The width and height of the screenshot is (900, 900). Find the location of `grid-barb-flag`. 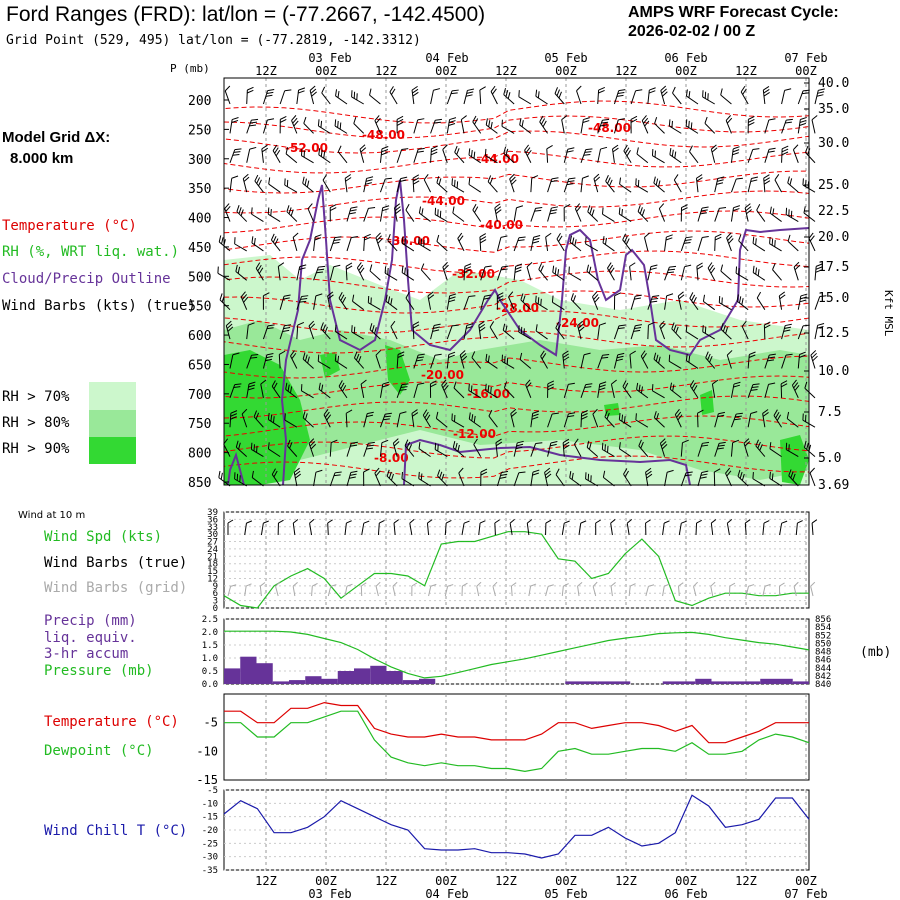

grid-barb-flag is located at coordinates (681, 584).